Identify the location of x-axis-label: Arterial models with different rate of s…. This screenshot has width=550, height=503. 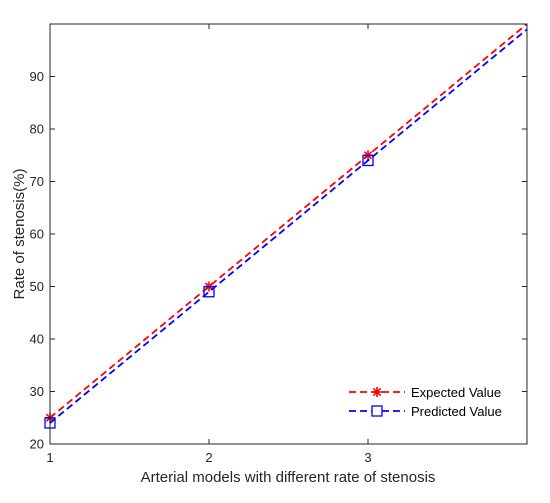
(288, 477).